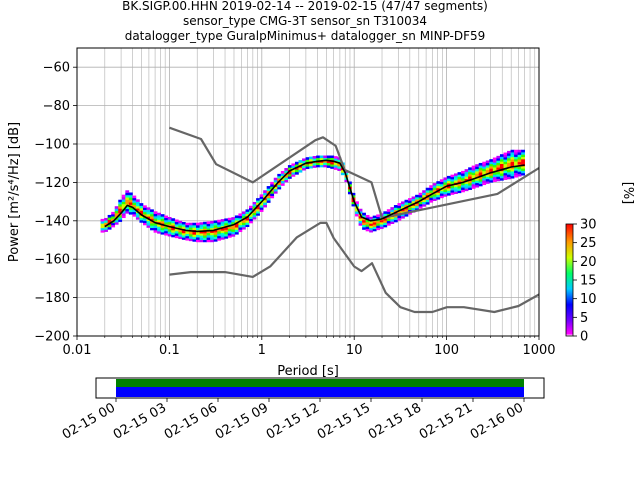 The image size is (640, 480). Describe the element at coordinates (569, 280) in the screenshot. I see `colorbar-gradient` at that location.